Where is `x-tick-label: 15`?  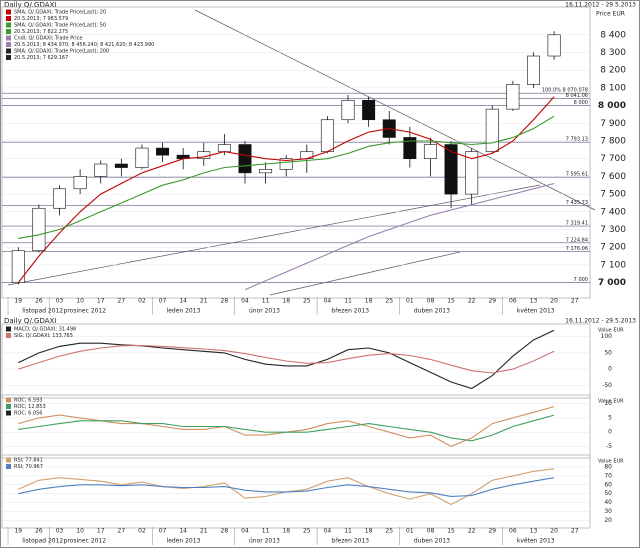
x-tick-label: 15 is located at coordinates (451, 301).